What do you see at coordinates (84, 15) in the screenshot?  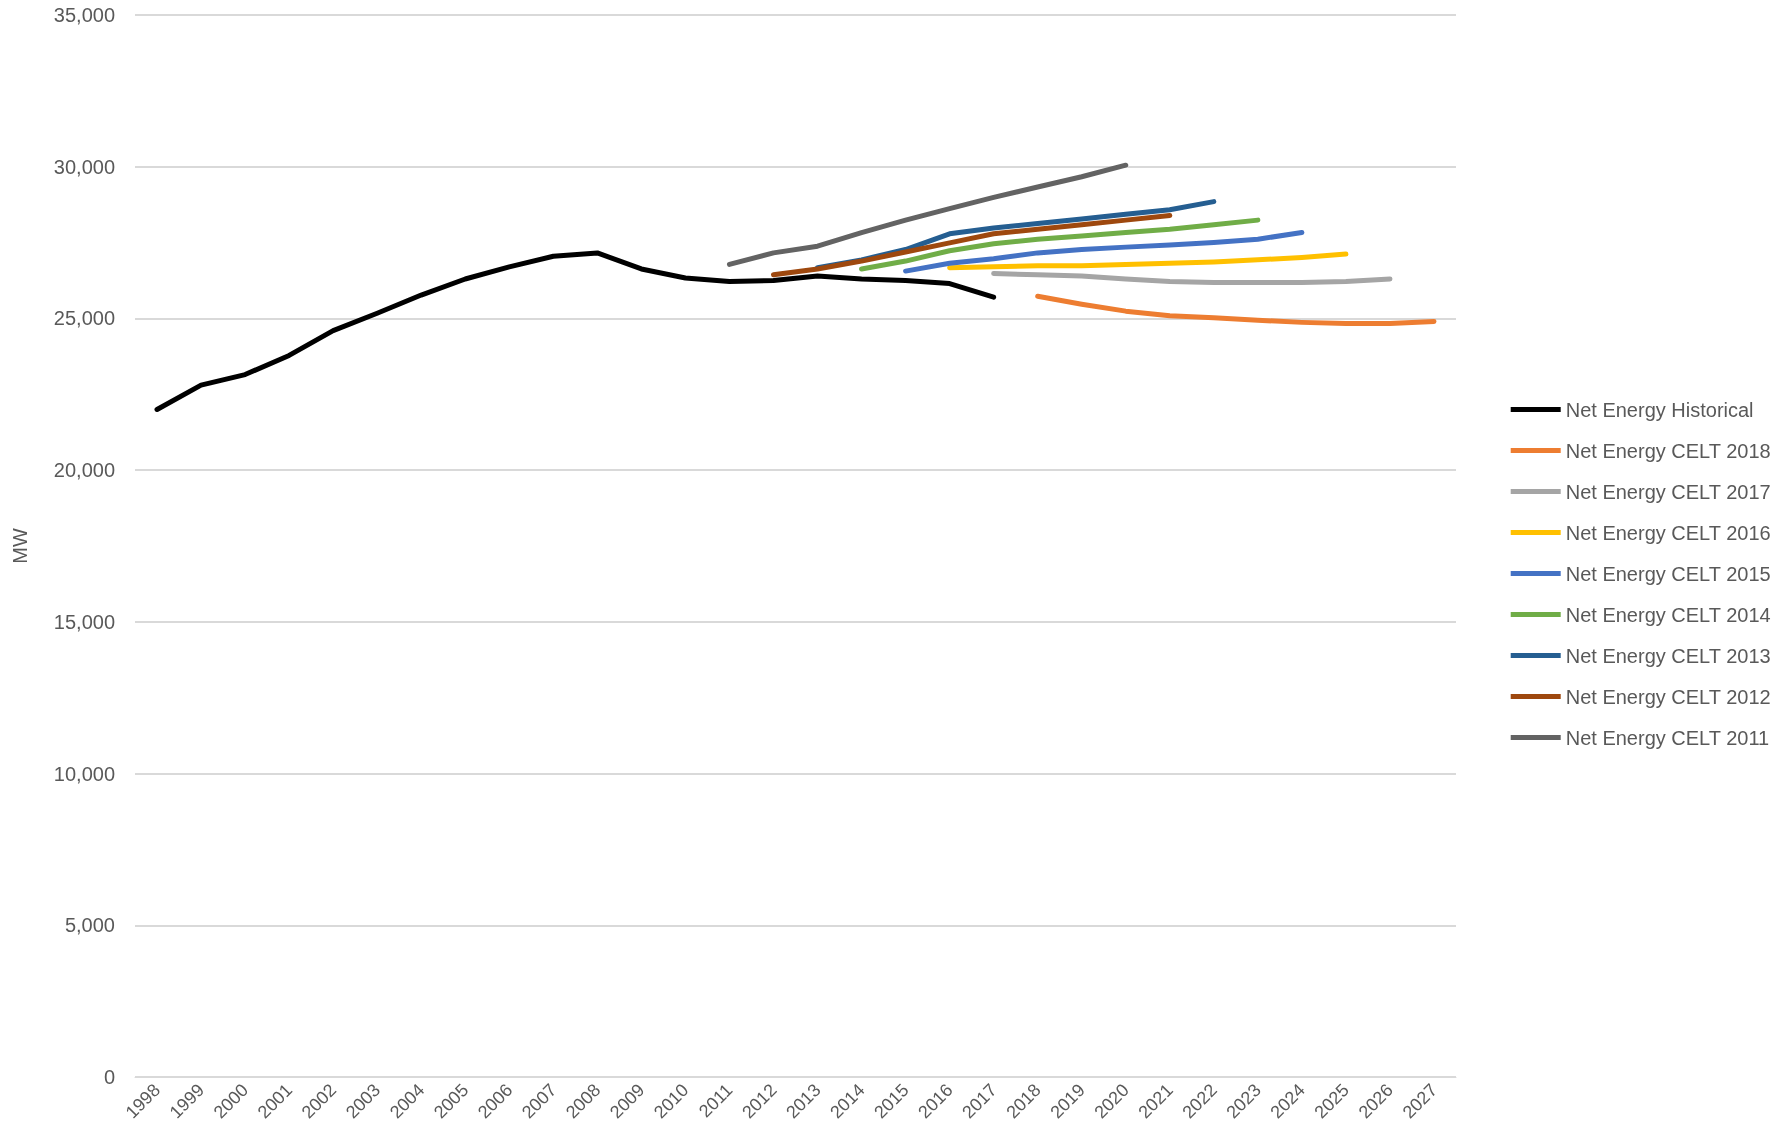 I see `y-tick-label: 35,000` at bounding box center [84, 15].